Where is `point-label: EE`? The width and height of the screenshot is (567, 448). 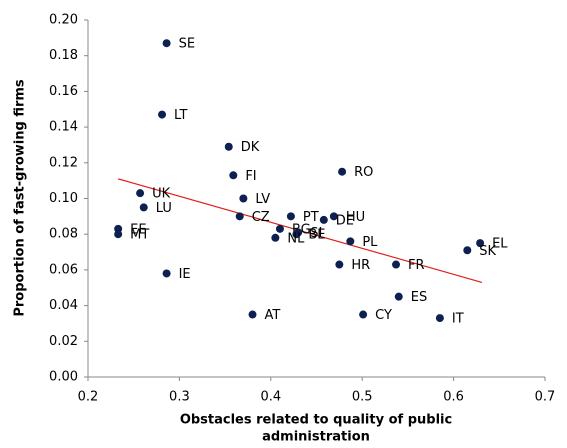
point-label: EE is located at coordinates (138, 229).